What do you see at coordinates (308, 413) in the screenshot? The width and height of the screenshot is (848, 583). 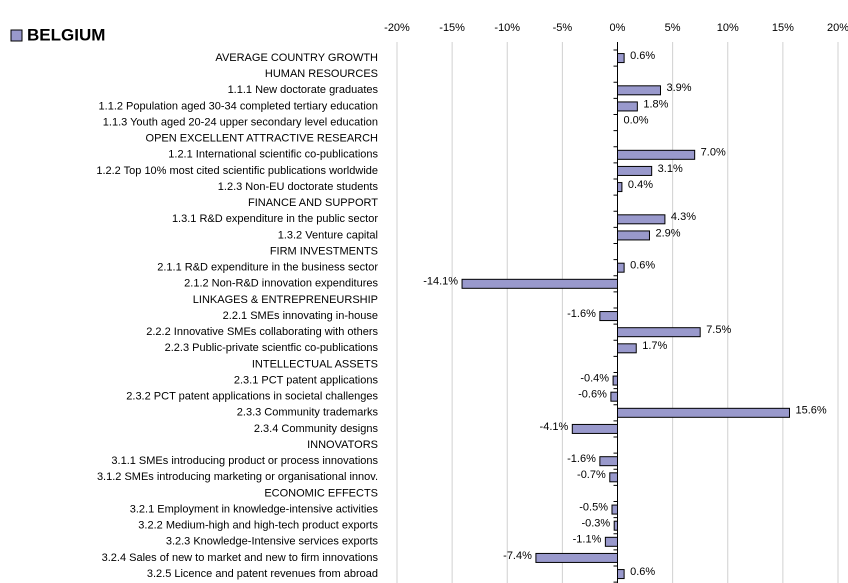 I see `y-tick-label: 2.3.3 Community trademarks` at bounding box center [308, 413].